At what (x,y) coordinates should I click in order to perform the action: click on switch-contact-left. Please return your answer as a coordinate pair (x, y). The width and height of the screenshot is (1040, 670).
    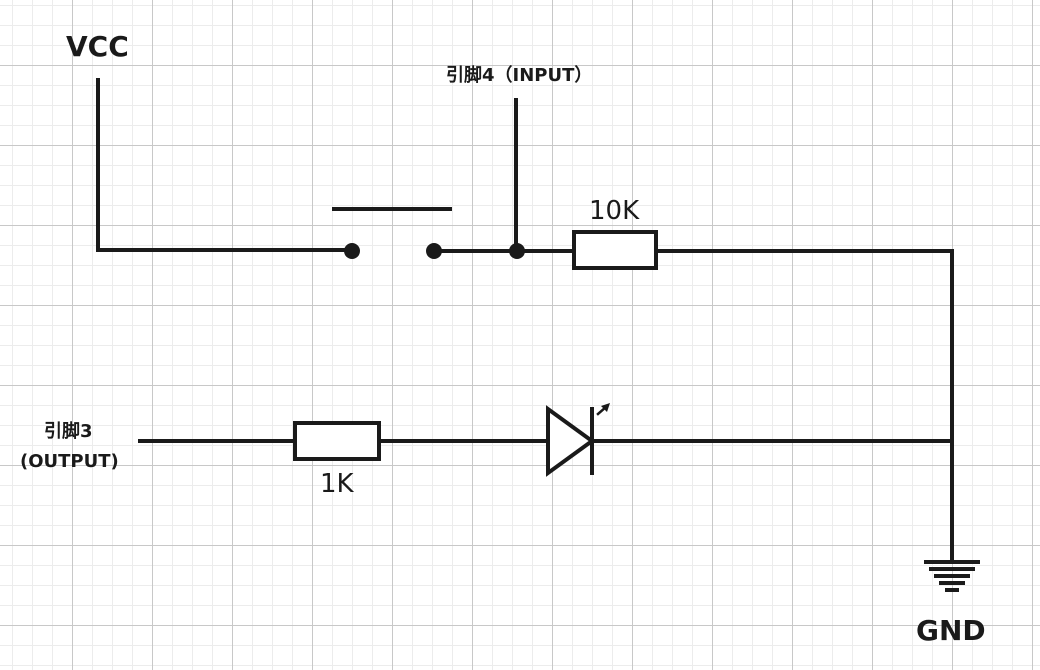
    Looking at the image, I should click on (352, 251).